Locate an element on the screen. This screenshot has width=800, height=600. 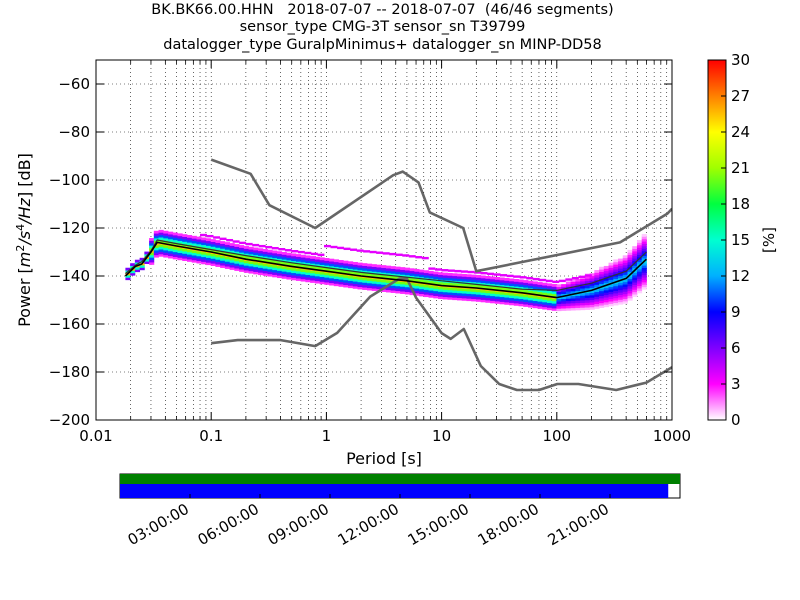
x-tick-label: 1 is located at coordinates (327, 436).